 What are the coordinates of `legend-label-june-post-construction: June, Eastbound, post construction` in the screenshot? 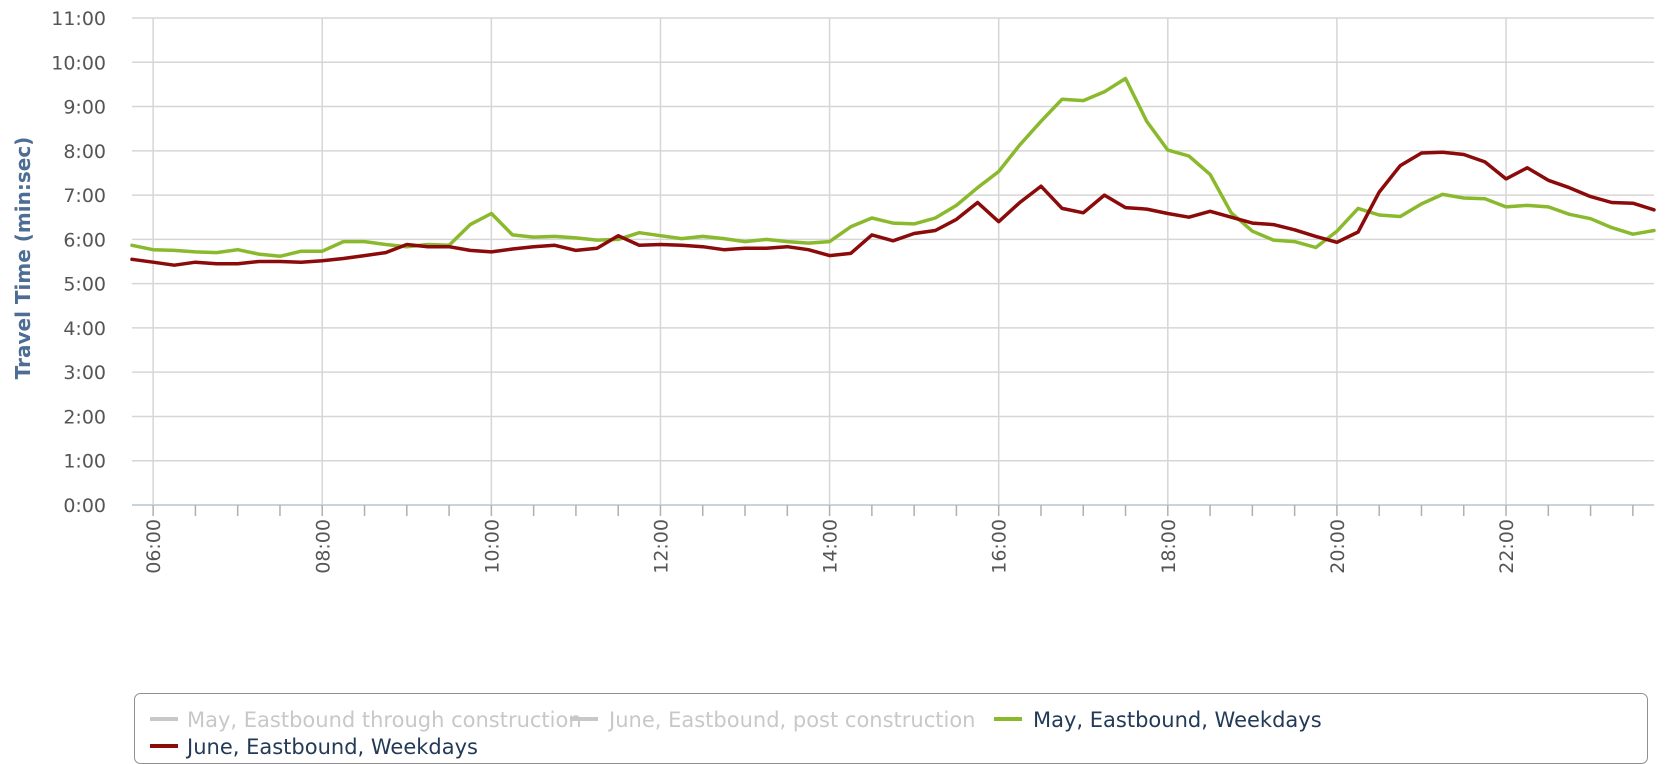 It's located at (791, 720).